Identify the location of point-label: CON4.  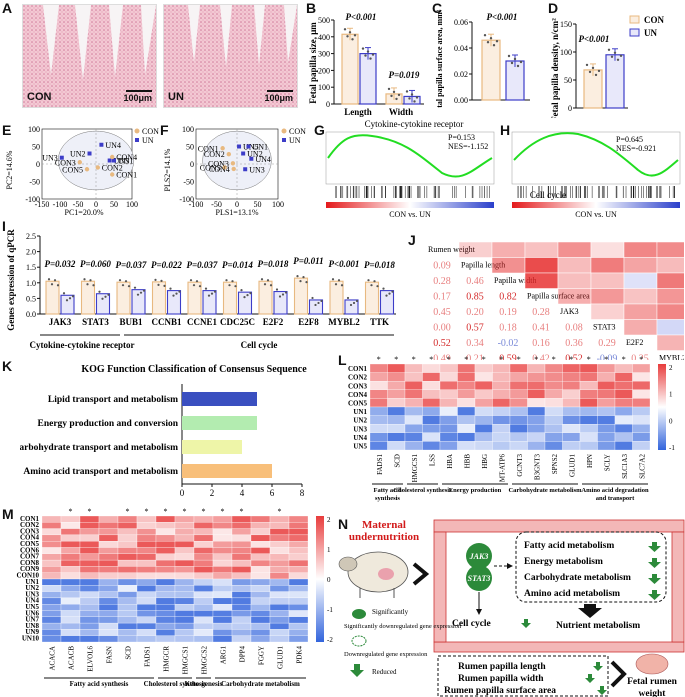
(126, 157).